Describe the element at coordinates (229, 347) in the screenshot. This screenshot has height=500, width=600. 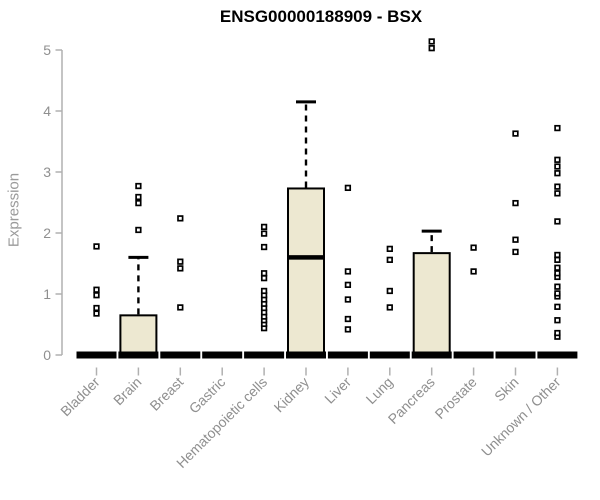
I see `boxplot-group-hematopoietic-cells: Hematopoietic cells` at that location.